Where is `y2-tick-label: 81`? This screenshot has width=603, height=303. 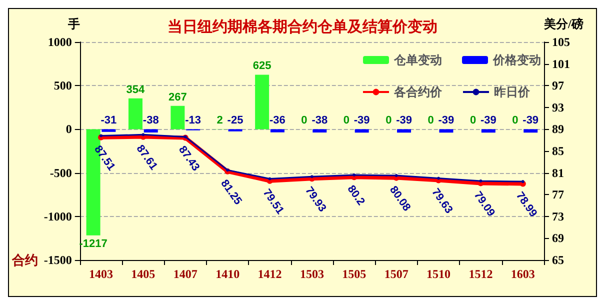
y2-tick-label: 81 is located at coordinates (558, 173).